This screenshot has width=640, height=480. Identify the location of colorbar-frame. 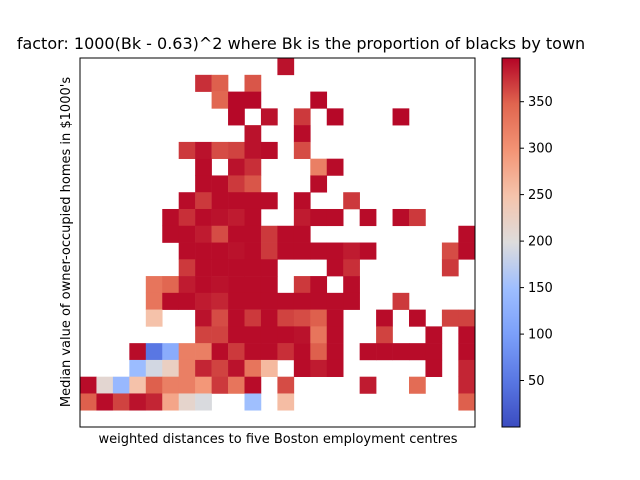
(511, 242).